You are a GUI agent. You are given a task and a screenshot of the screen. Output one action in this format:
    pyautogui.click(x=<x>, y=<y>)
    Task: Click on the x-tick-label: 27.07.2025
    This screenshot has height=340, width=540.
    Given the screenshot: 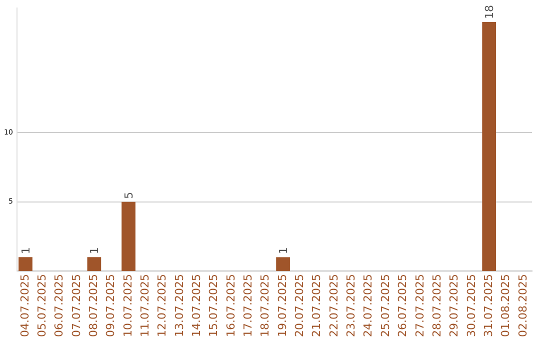 What is the action you would take?
    pyautogui.click(x=419, y=306)
    